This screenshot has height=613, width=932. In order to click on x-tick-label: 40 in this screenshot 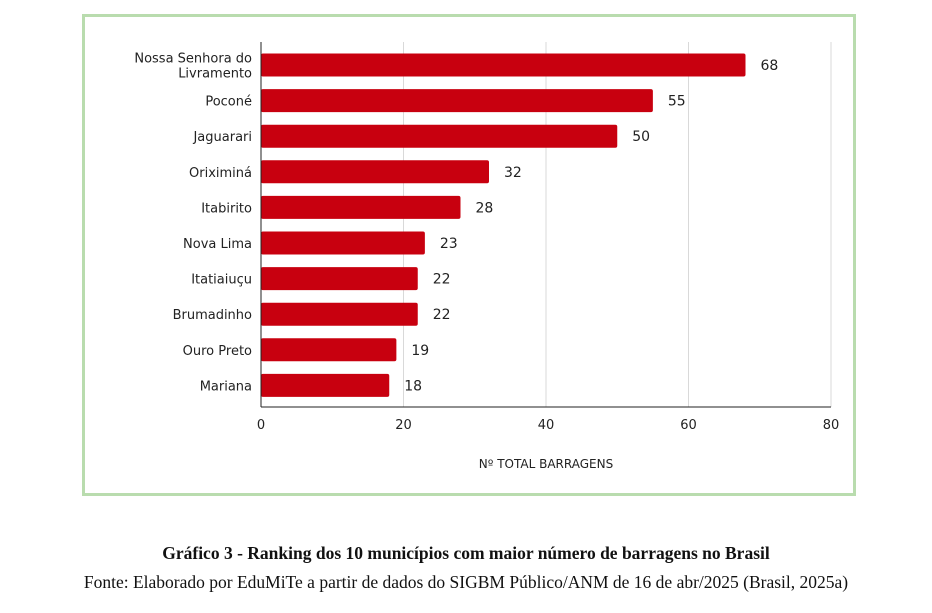, I will do `click(546, 425)`.